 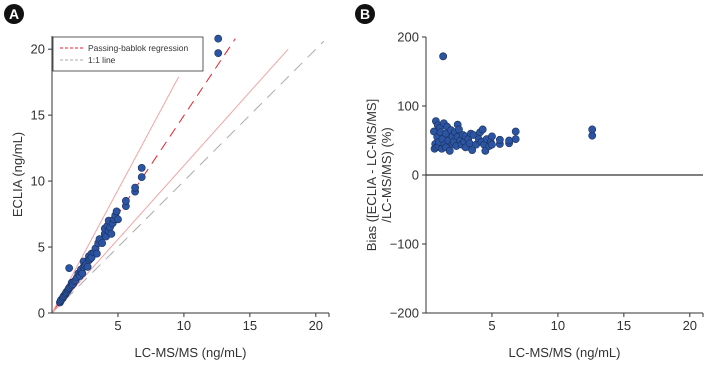 What do you see at coordinates (14, 14) in the screenshot?
I see `chart-title: A` at bounding box center [14, 14].